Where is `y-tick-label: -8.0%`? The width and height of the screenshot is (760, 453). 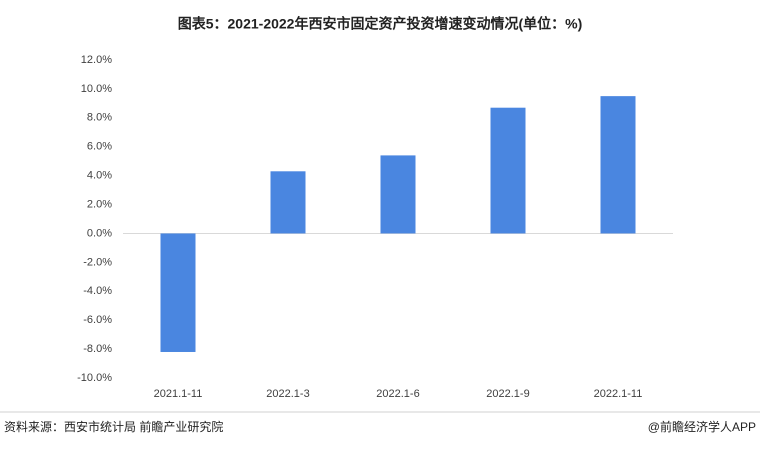
y-tick-label: -8.0% is located at coordinates (97, 349).